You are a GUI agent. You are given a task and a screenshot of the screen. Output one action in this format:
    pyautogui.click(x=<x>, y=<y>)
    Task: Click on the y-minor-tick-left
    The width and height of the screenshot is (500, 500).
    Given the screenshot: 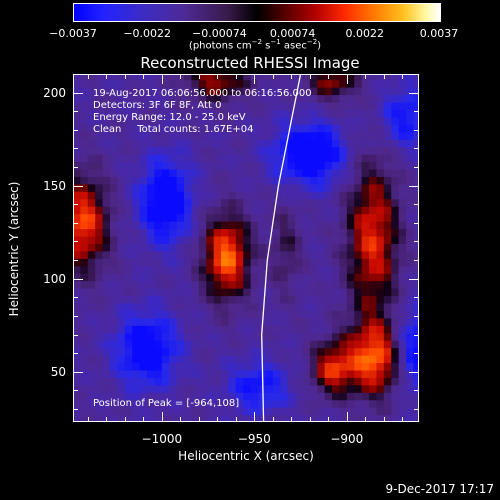 What is the action you would take?
    pyautogui.click(x=75, y=149)
    